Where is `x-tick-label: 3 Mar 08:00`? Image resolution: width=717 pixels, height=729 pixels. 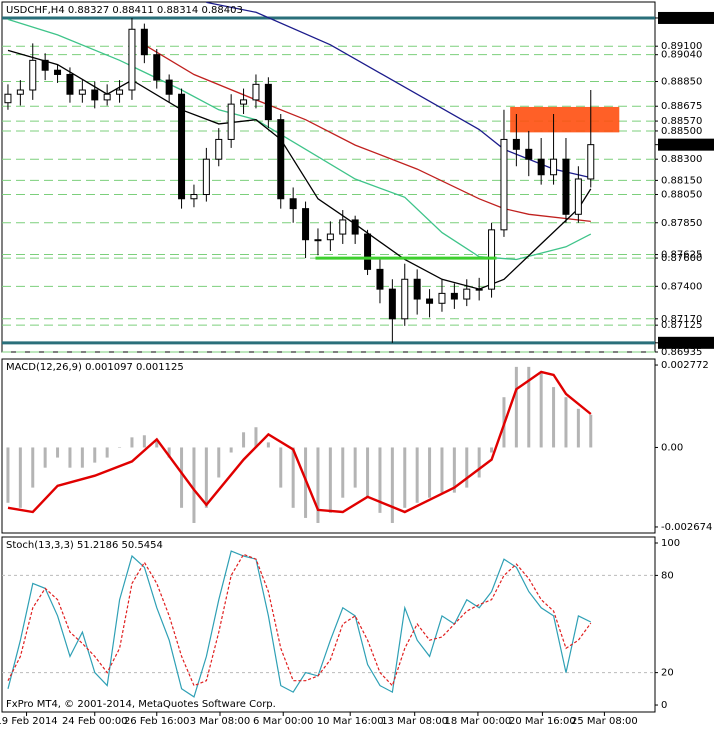
x-tick-label: 3 Mar 08:00 is located at coordinates (220, 721).